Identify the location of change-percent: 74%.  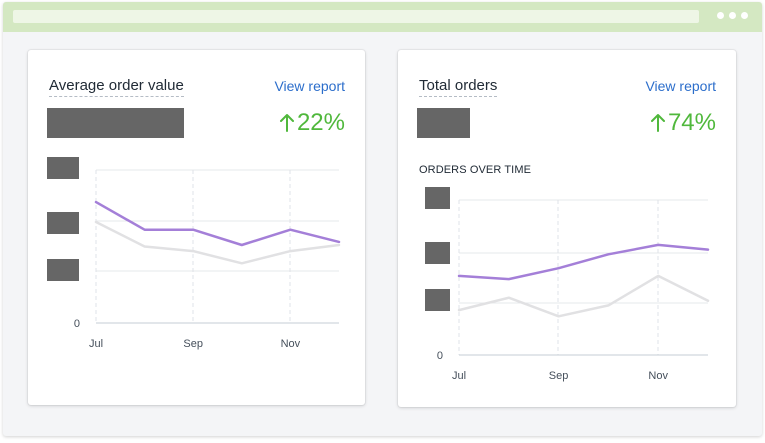
(691, 122).